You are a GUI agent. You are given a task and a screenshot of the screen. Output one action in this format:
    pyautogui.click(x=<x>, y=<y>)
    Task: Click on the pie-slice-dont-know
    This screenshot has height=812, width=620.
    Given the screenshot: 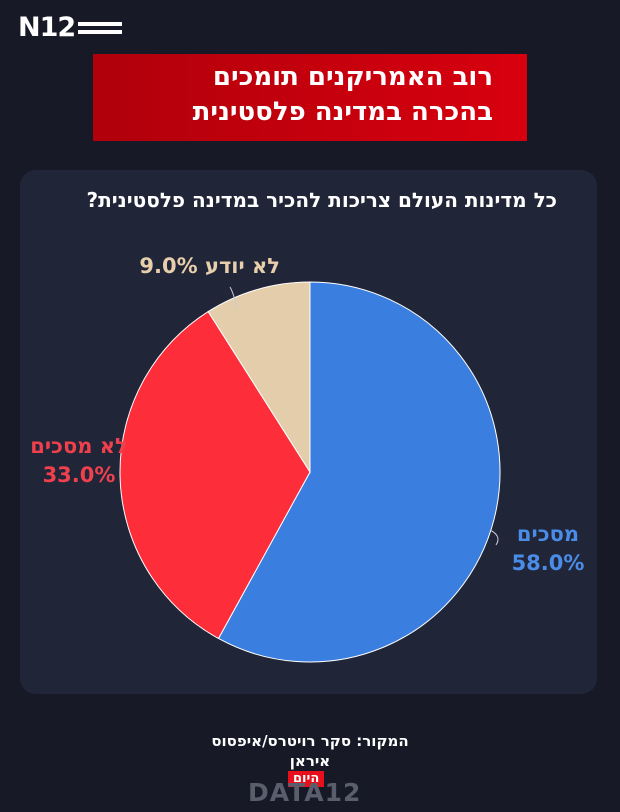 What is the action you would take?
    pyautogui.click(x=259, y=377)
    